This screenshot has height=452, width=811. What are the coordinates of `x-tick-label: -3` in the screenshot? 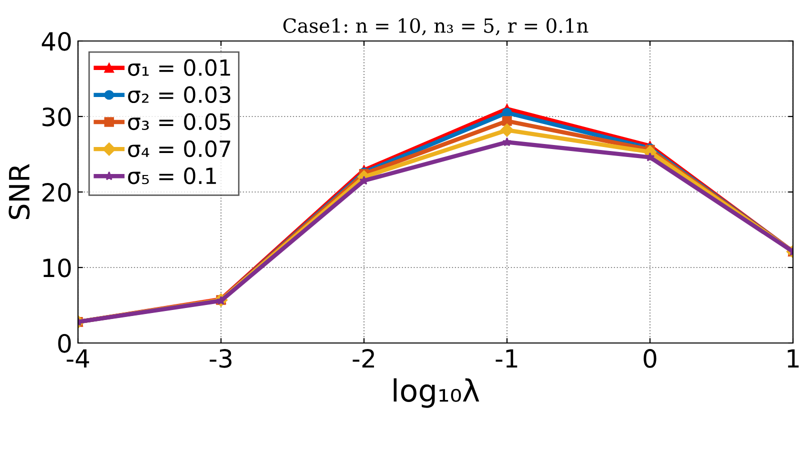 It's located at (221, 358).